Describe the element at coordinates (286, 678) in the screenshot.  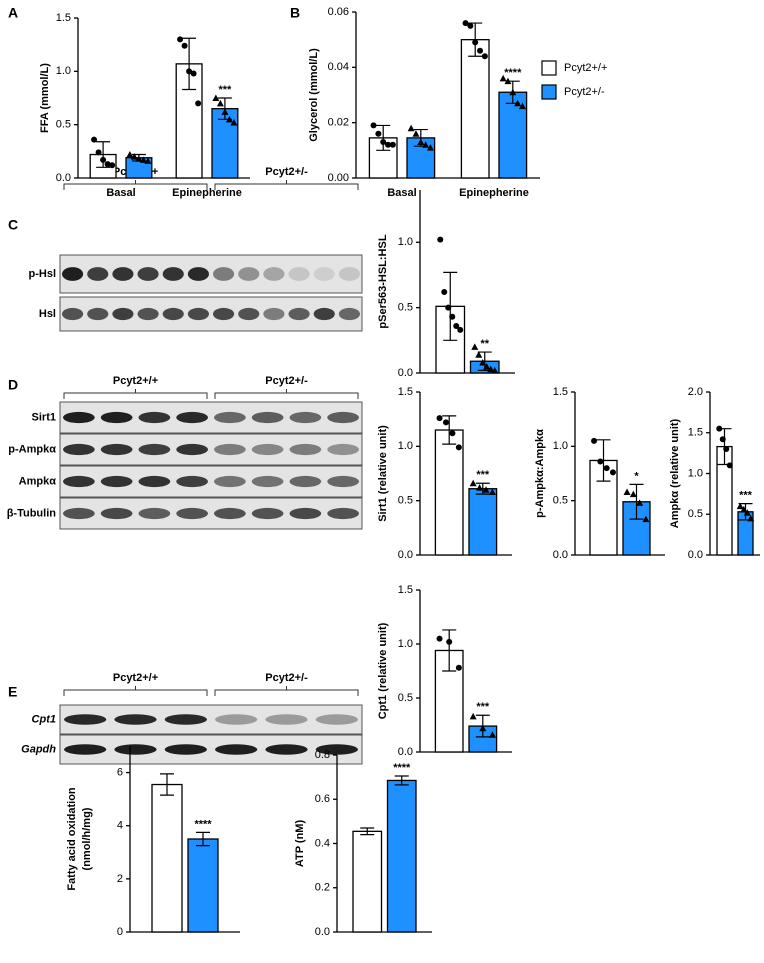
I see `blot-group-label: Pcyt2+/-` at that location.